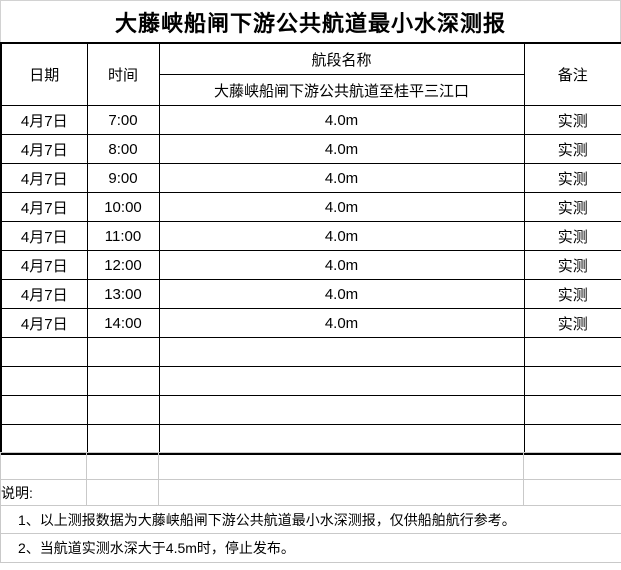  I want to click on table-row: 4月7日 14:00 4.0m 实测, so click(310, 323).